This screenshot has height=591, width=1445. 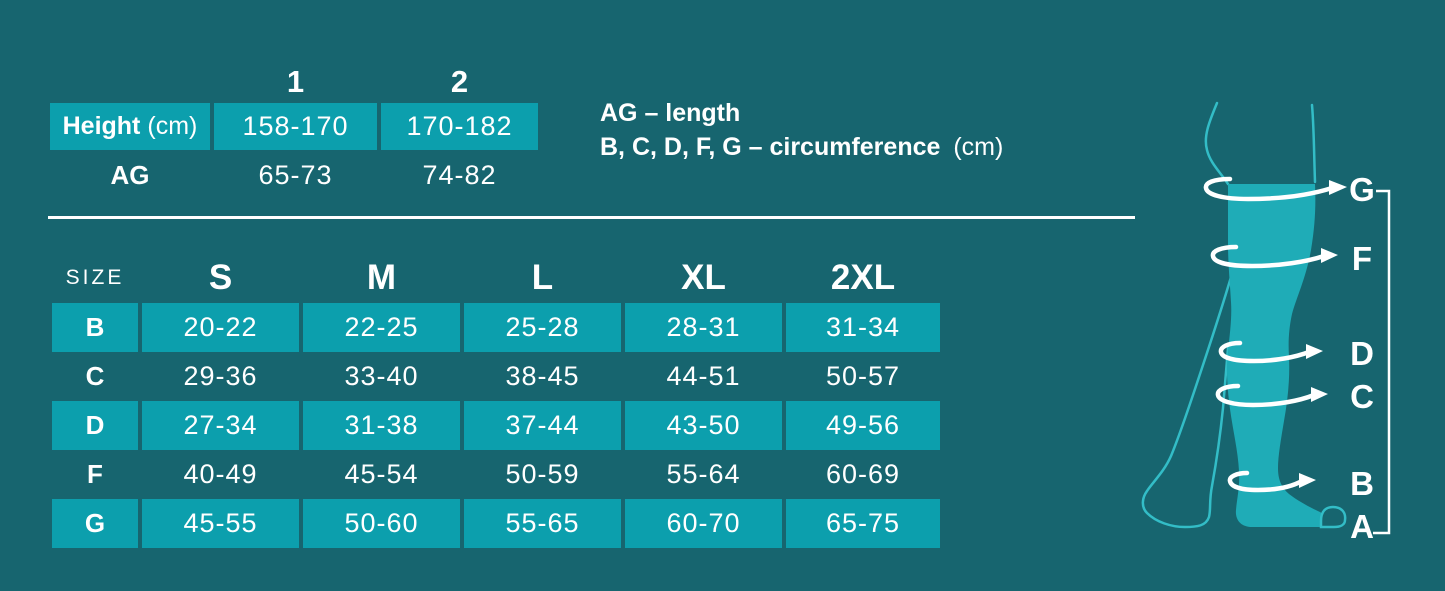 I want to click on label-b: B, so click(x=1362, y=483).